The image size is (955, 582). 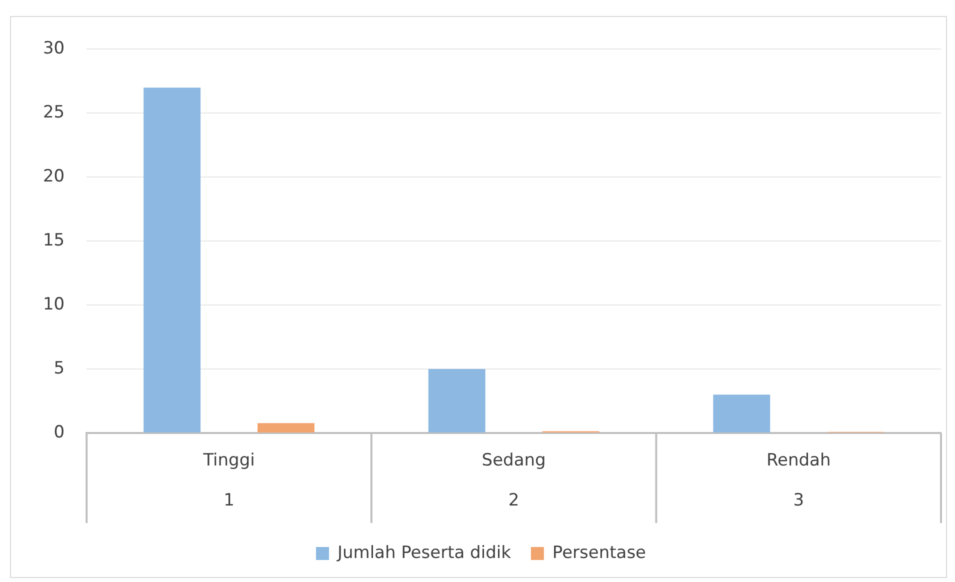 What do you see at coordinates (53, 304) in the screenshot?
I see `y-tick-label: 10` at bounding box center [53, 304].